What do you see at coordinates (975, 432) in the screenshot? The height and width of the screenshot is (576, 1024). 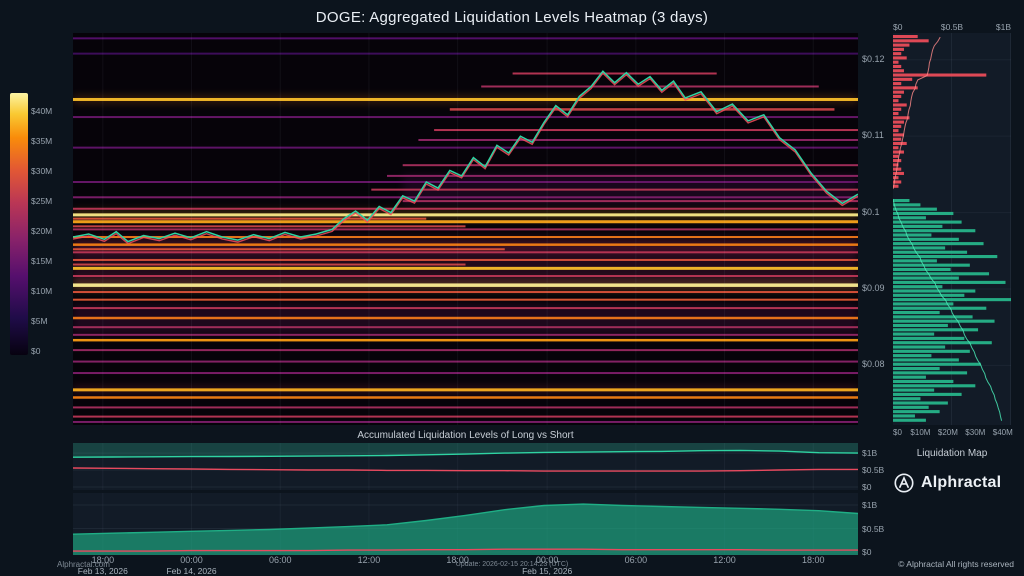 I see `liqmap-bottom-axis-label: $30M` at bounding box center [975, 432].